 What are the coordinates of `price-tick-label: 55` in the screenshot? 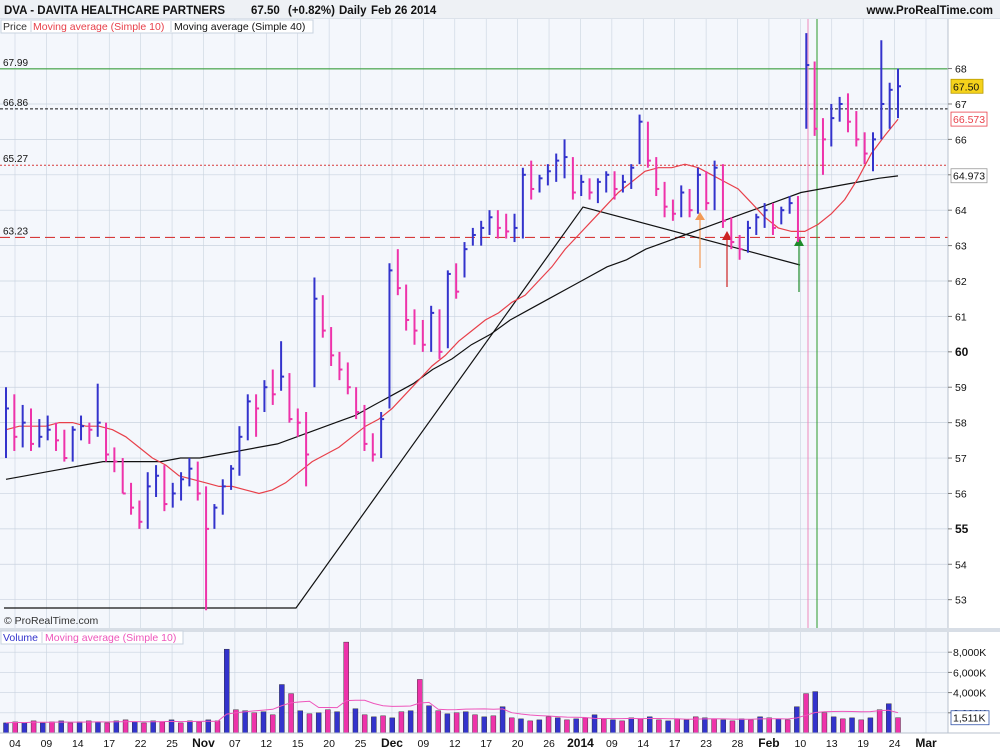 It's located at (962, 529).